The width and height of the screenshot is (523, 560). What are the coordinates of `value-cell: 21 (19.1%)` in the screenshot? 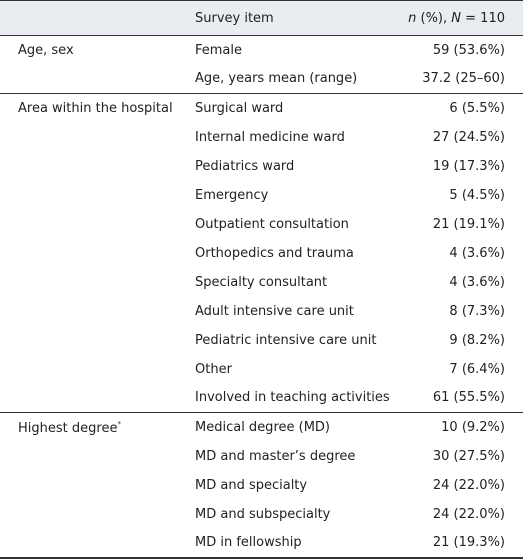 It's located at (468, 224).